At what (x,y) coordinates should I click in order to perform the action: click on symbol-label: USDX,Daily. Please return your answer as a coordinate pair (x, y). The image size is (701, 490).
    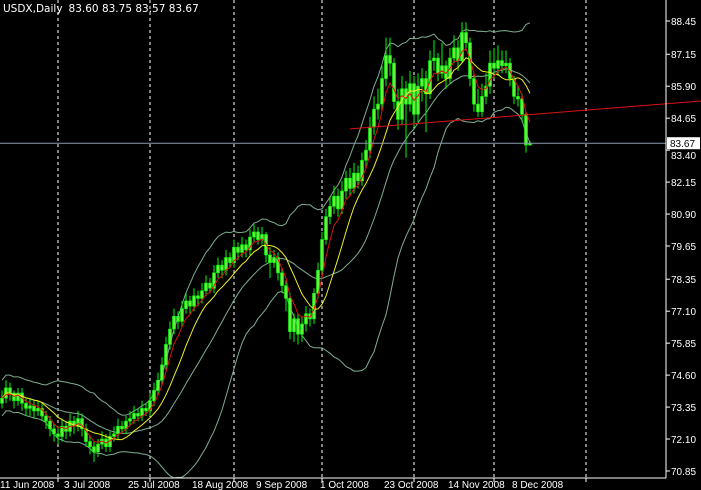
    Looking at the image, I should click on (33, 9).